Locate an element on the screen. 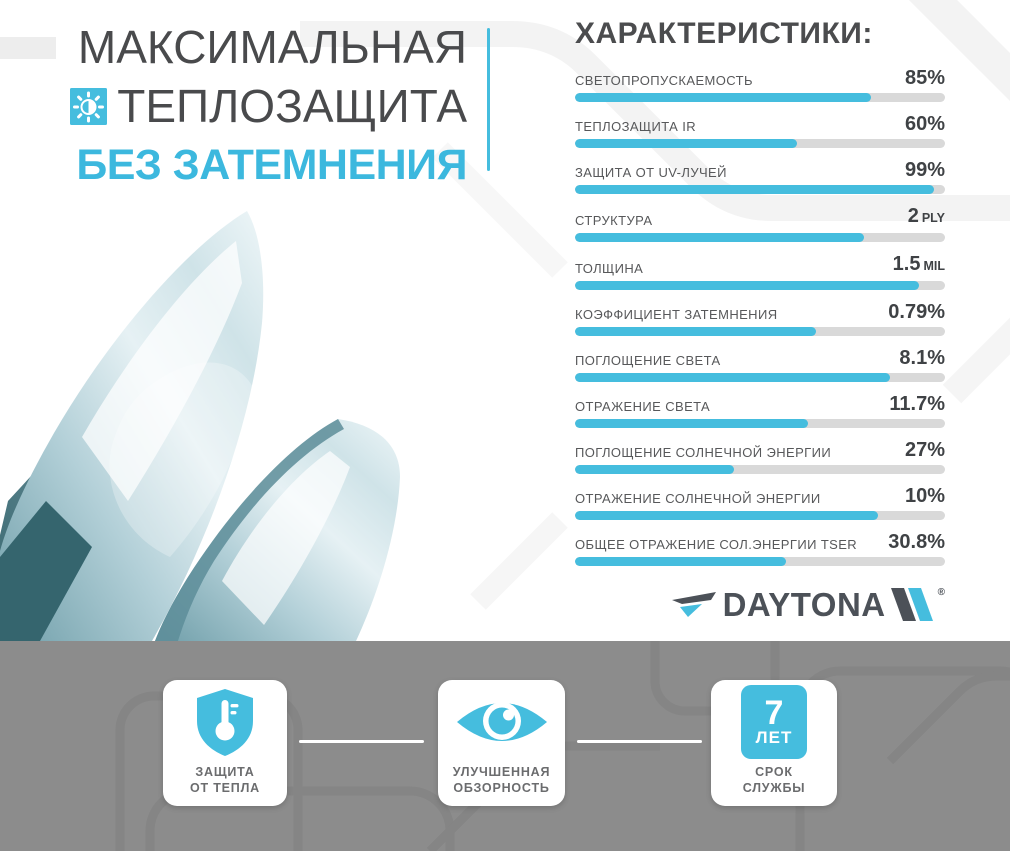 The height and width of the screenshot is (851, 1010). spec-value: 85% is located at coordinates (925, 78).